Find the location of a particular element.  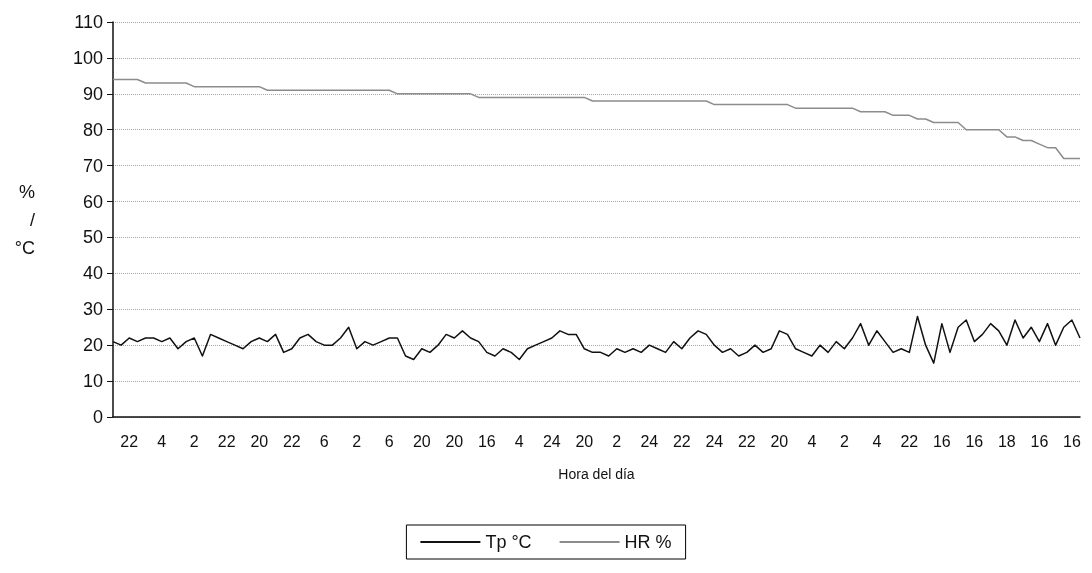

x-axis-title: Hora del día is located at coordinates (596, 474).